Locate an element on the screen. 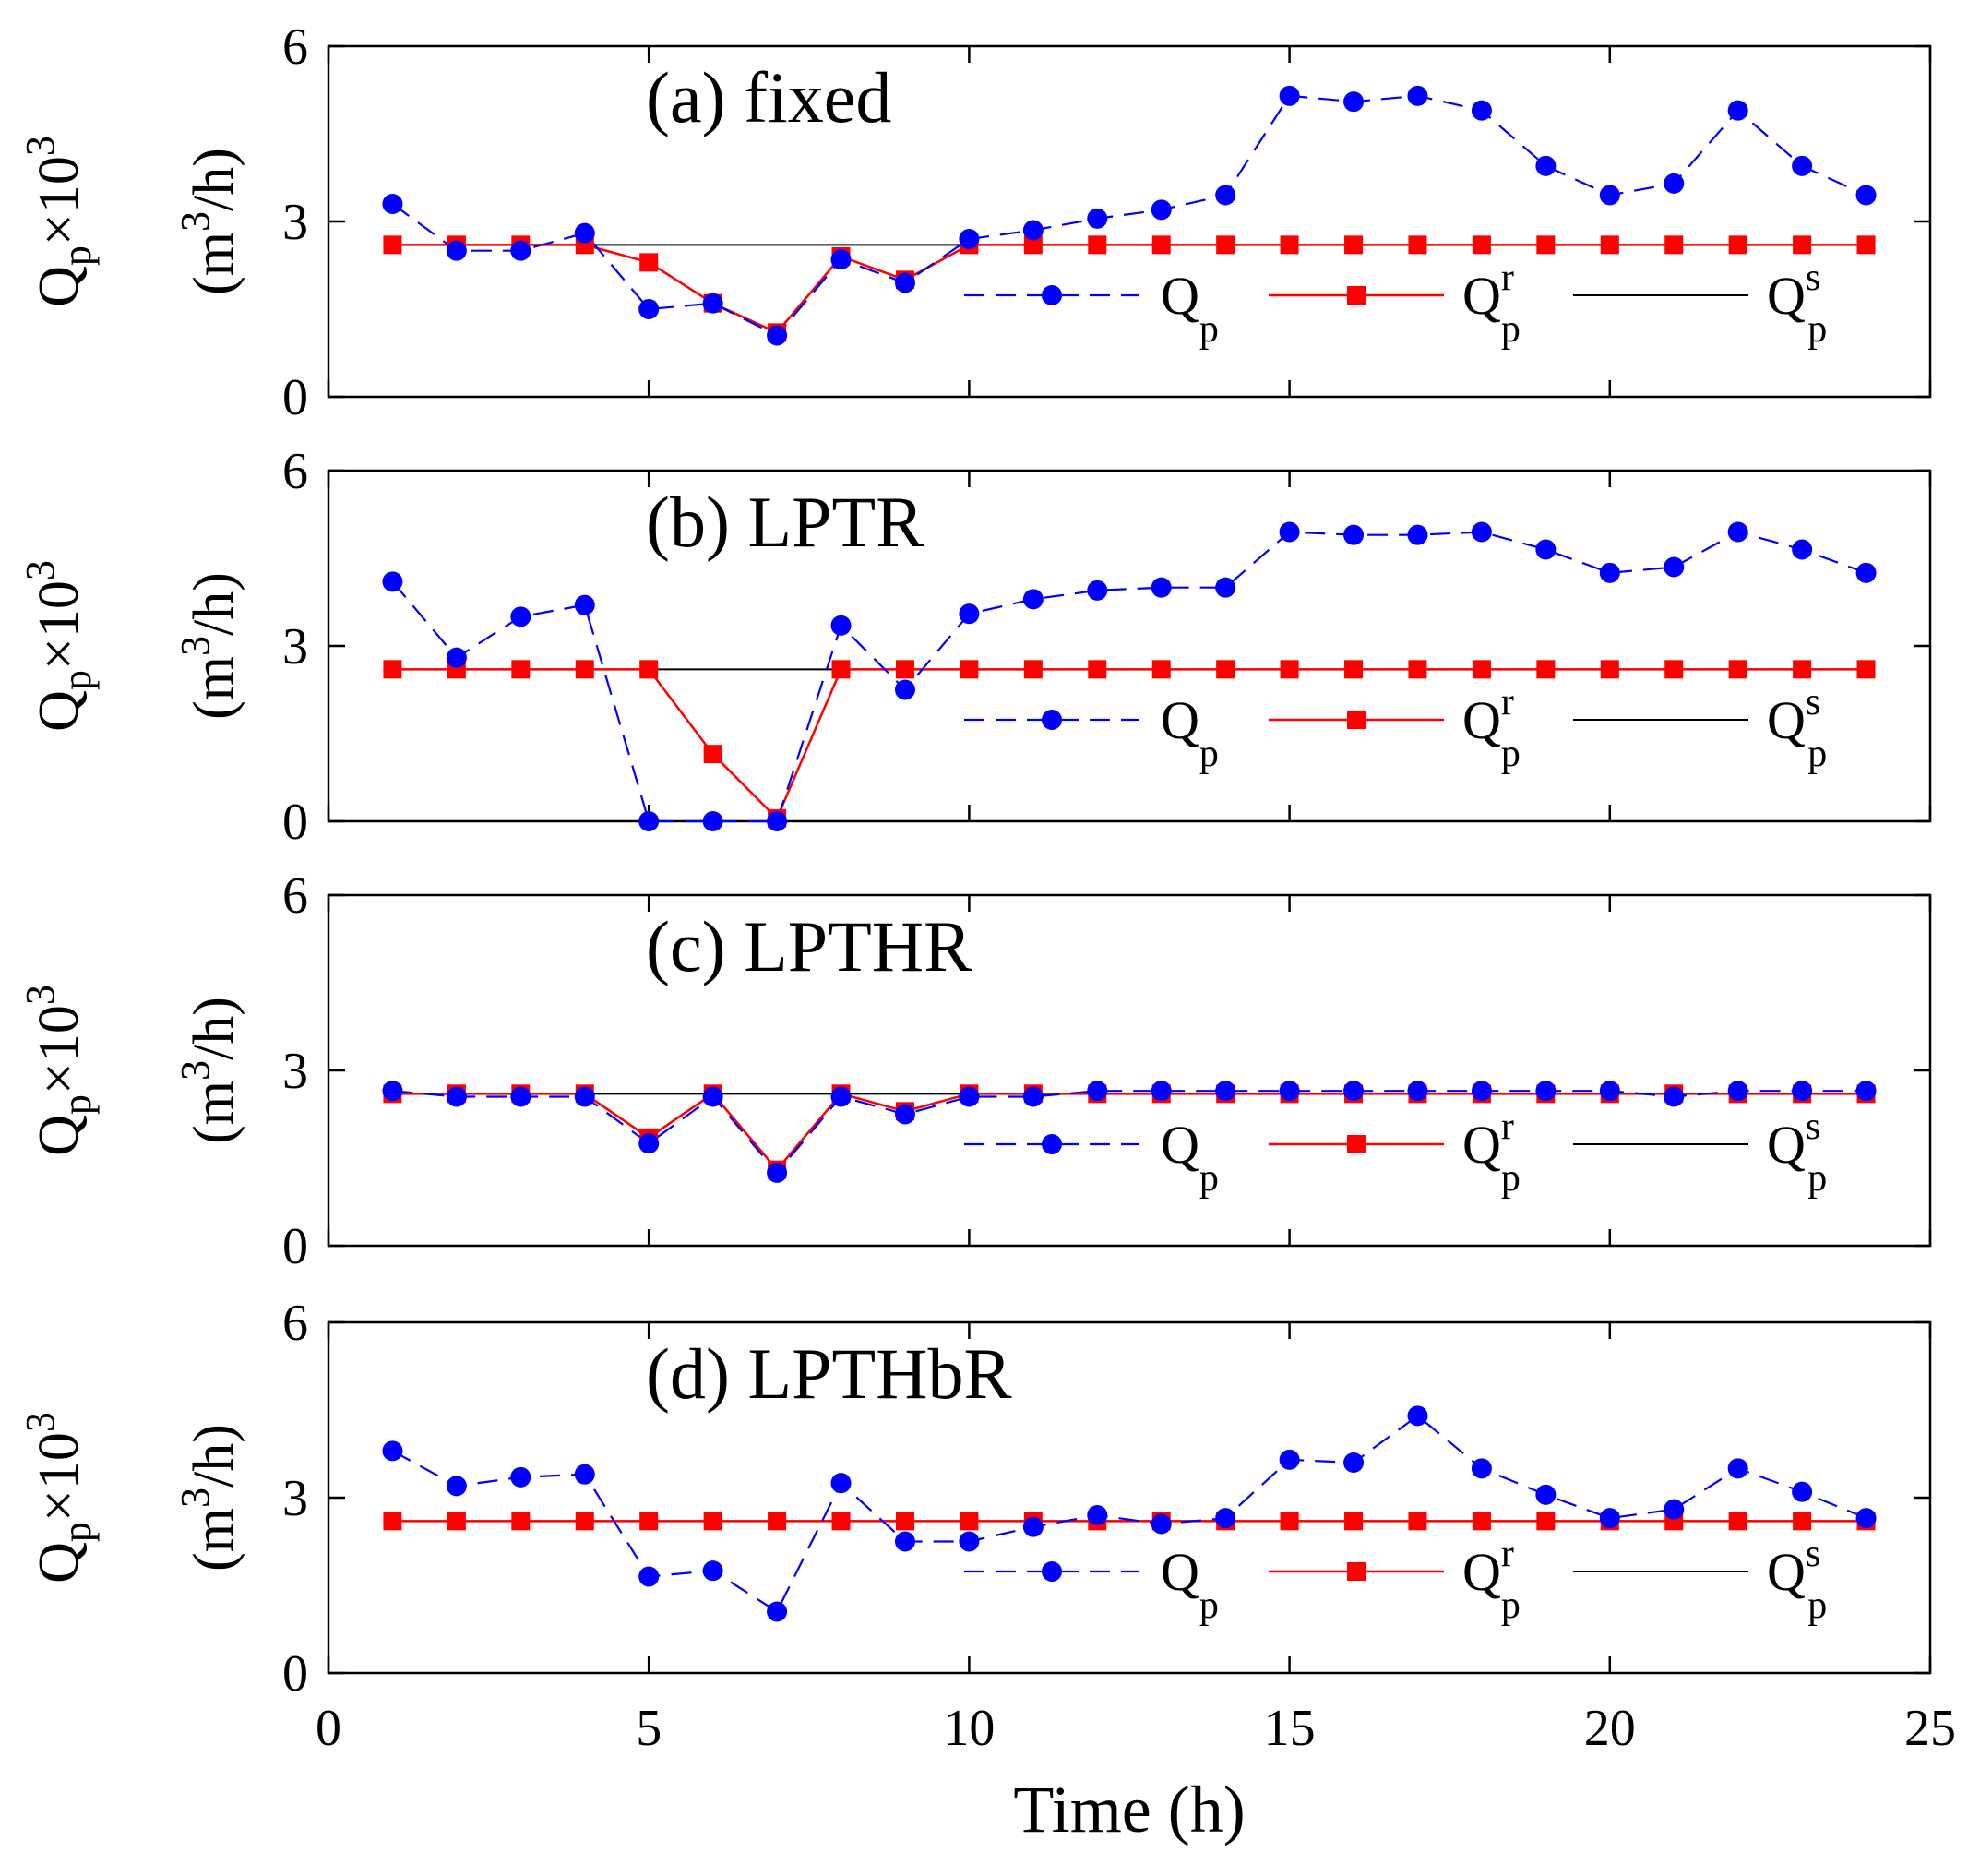 This screenshot has width=1980, height=1876. panel-title: (a) fixed is located at coordinates (768, 97).